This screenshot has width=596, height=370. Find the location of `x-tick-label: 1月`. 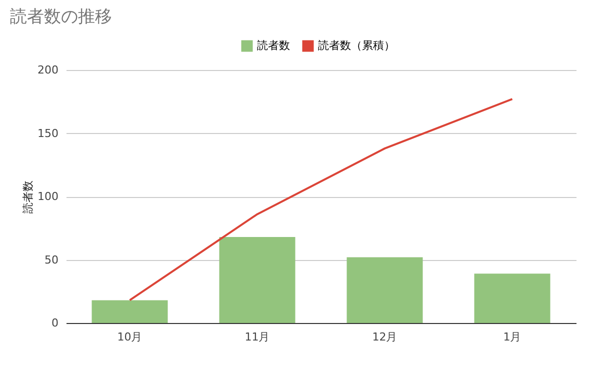

x-tick-label: 1月 is located at coordinates (512, 337).